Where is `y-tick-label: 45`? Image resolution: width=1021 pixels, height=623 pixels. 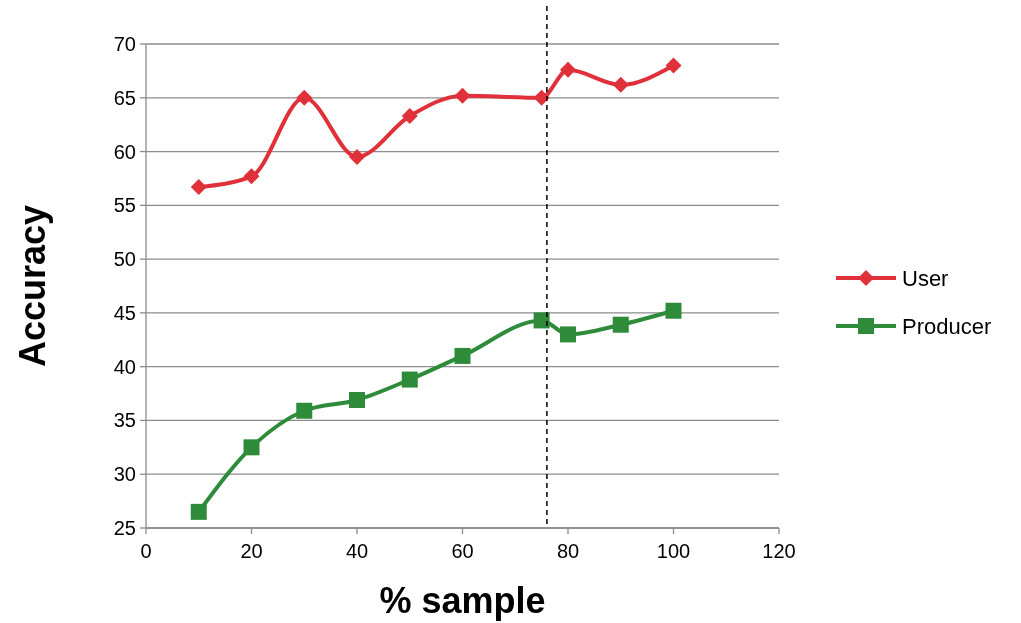 y-tick-label: 45 is located at coordinates (124, 312).